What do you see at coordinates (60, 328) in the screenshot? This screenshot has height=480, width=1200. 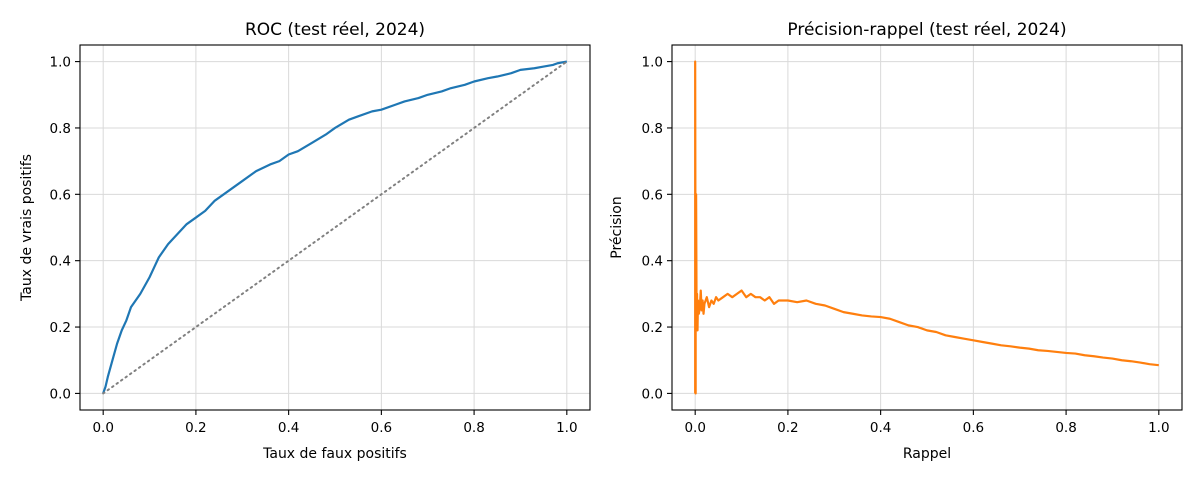 I see `roc-y-tick-label: 0.2` at bounding box center [60, 328].